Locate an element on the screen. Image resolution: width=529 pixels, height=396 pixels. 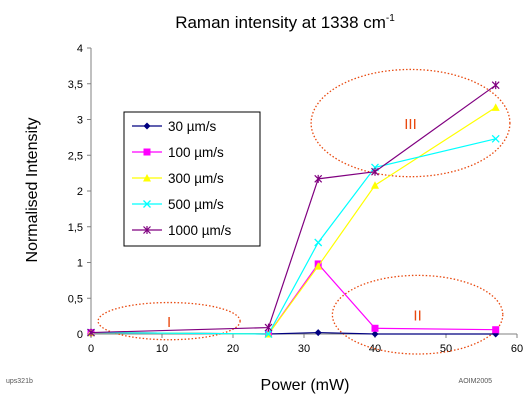
legend-item: 300 µm/s is located at coordinates (178, 178).